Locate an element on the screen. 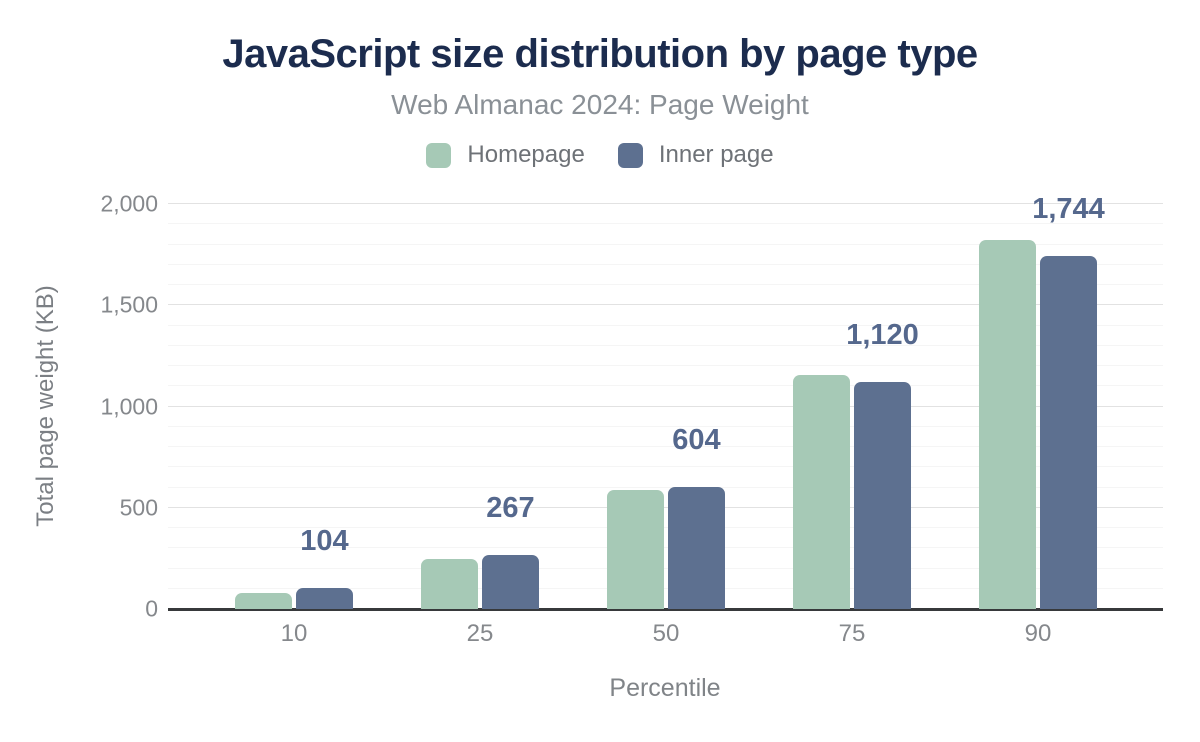 The image size is (1200, 742). x-axis-title: Percentile is located at coordinates (665, 688).